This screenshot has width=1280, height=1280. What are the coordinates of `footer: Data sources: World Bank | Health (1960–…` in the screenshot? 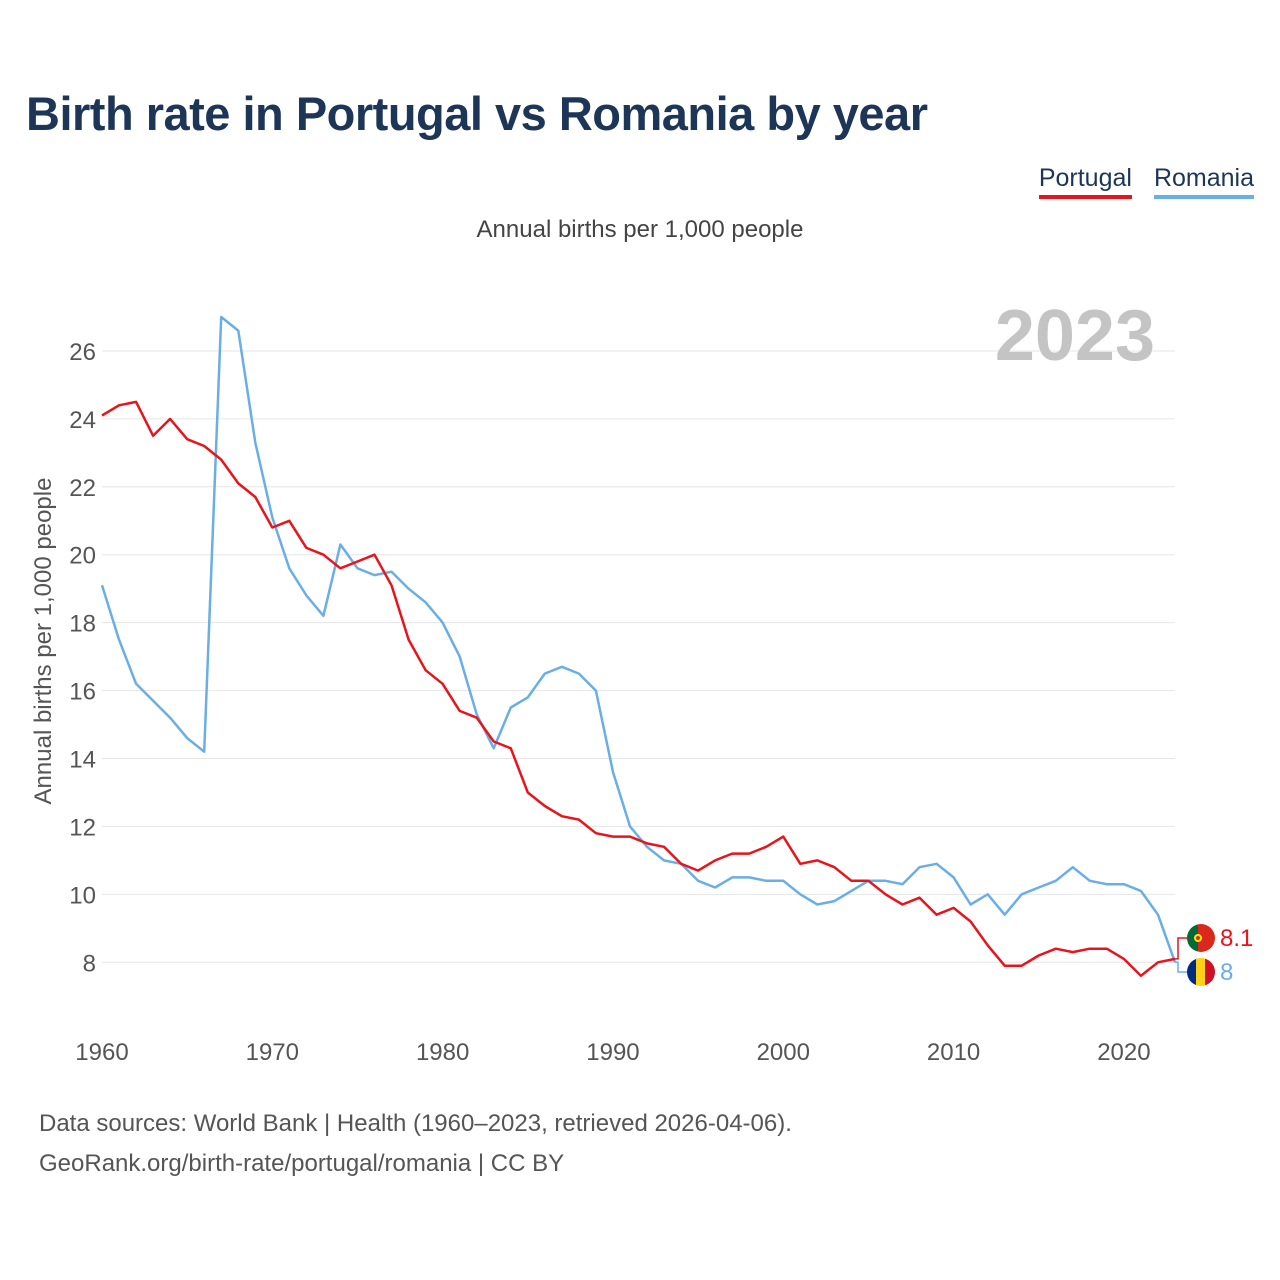 It's located at (415, 1144).